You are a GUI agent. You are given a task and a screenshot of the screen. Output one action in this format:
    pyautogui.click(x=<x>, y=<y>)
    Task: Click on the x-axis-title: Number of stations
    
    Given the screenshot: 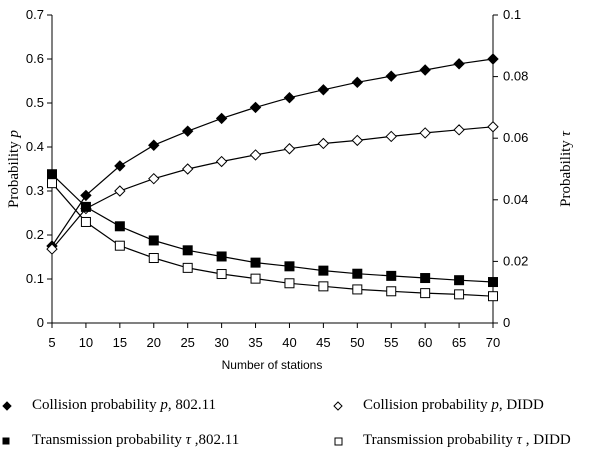 What is the action you would take?
    pyautogui.click(x=272, y=365)
    